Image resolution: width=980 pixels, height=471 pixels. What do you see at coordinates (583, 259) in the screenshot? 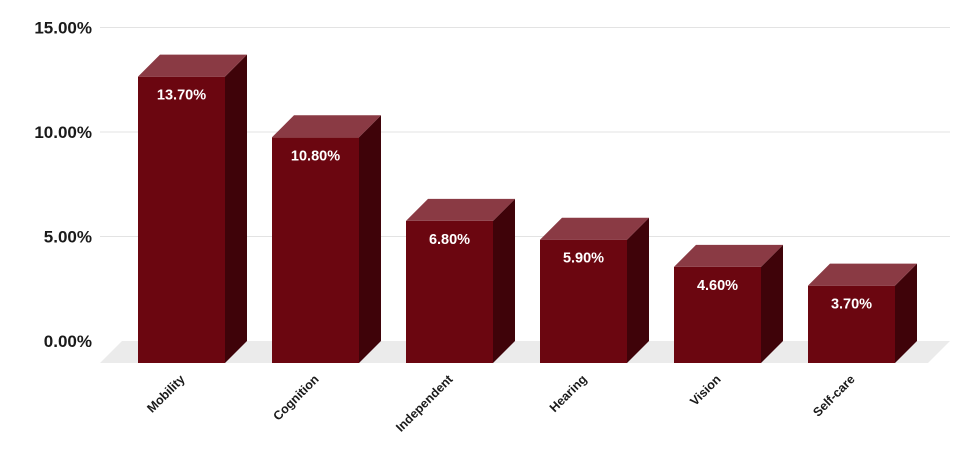
I see `bar-data-label: 5.90%` at bounding box center [583, 259].